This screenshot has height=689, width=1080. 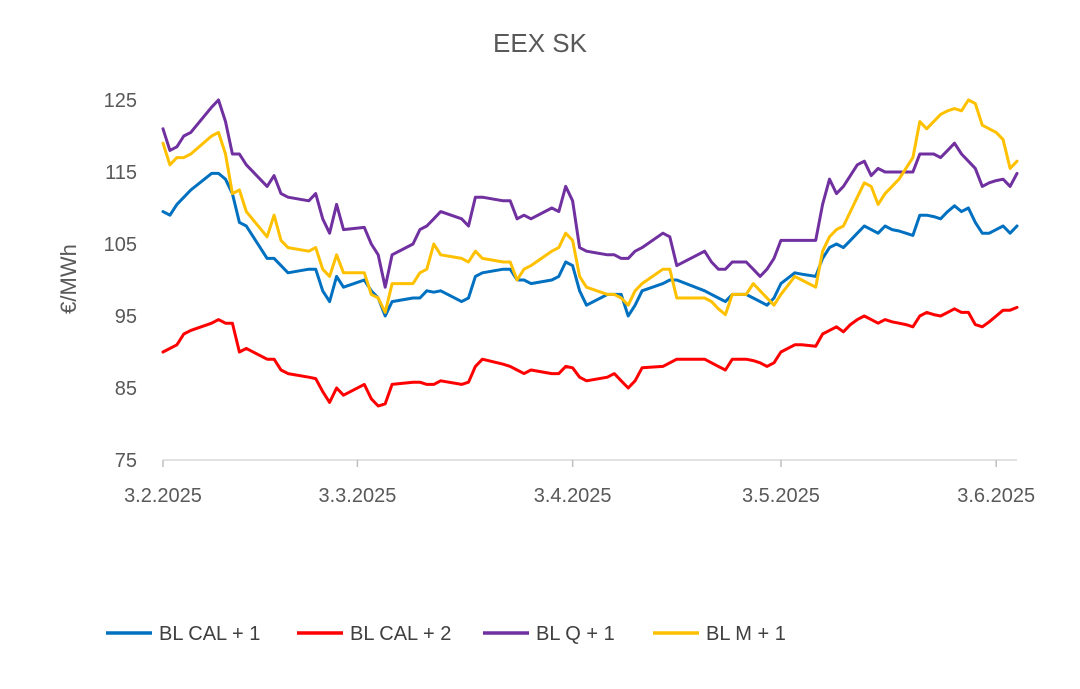 I want to click on y-tick-label: 105, so click(x=120, y=245).